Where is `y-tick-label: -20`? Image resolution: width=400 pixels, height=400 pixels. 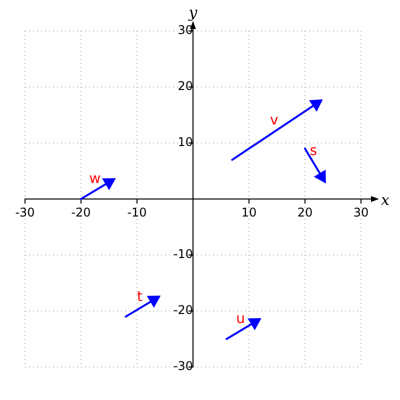
y-tick-label: -20 is located at coordinates (183, 310).